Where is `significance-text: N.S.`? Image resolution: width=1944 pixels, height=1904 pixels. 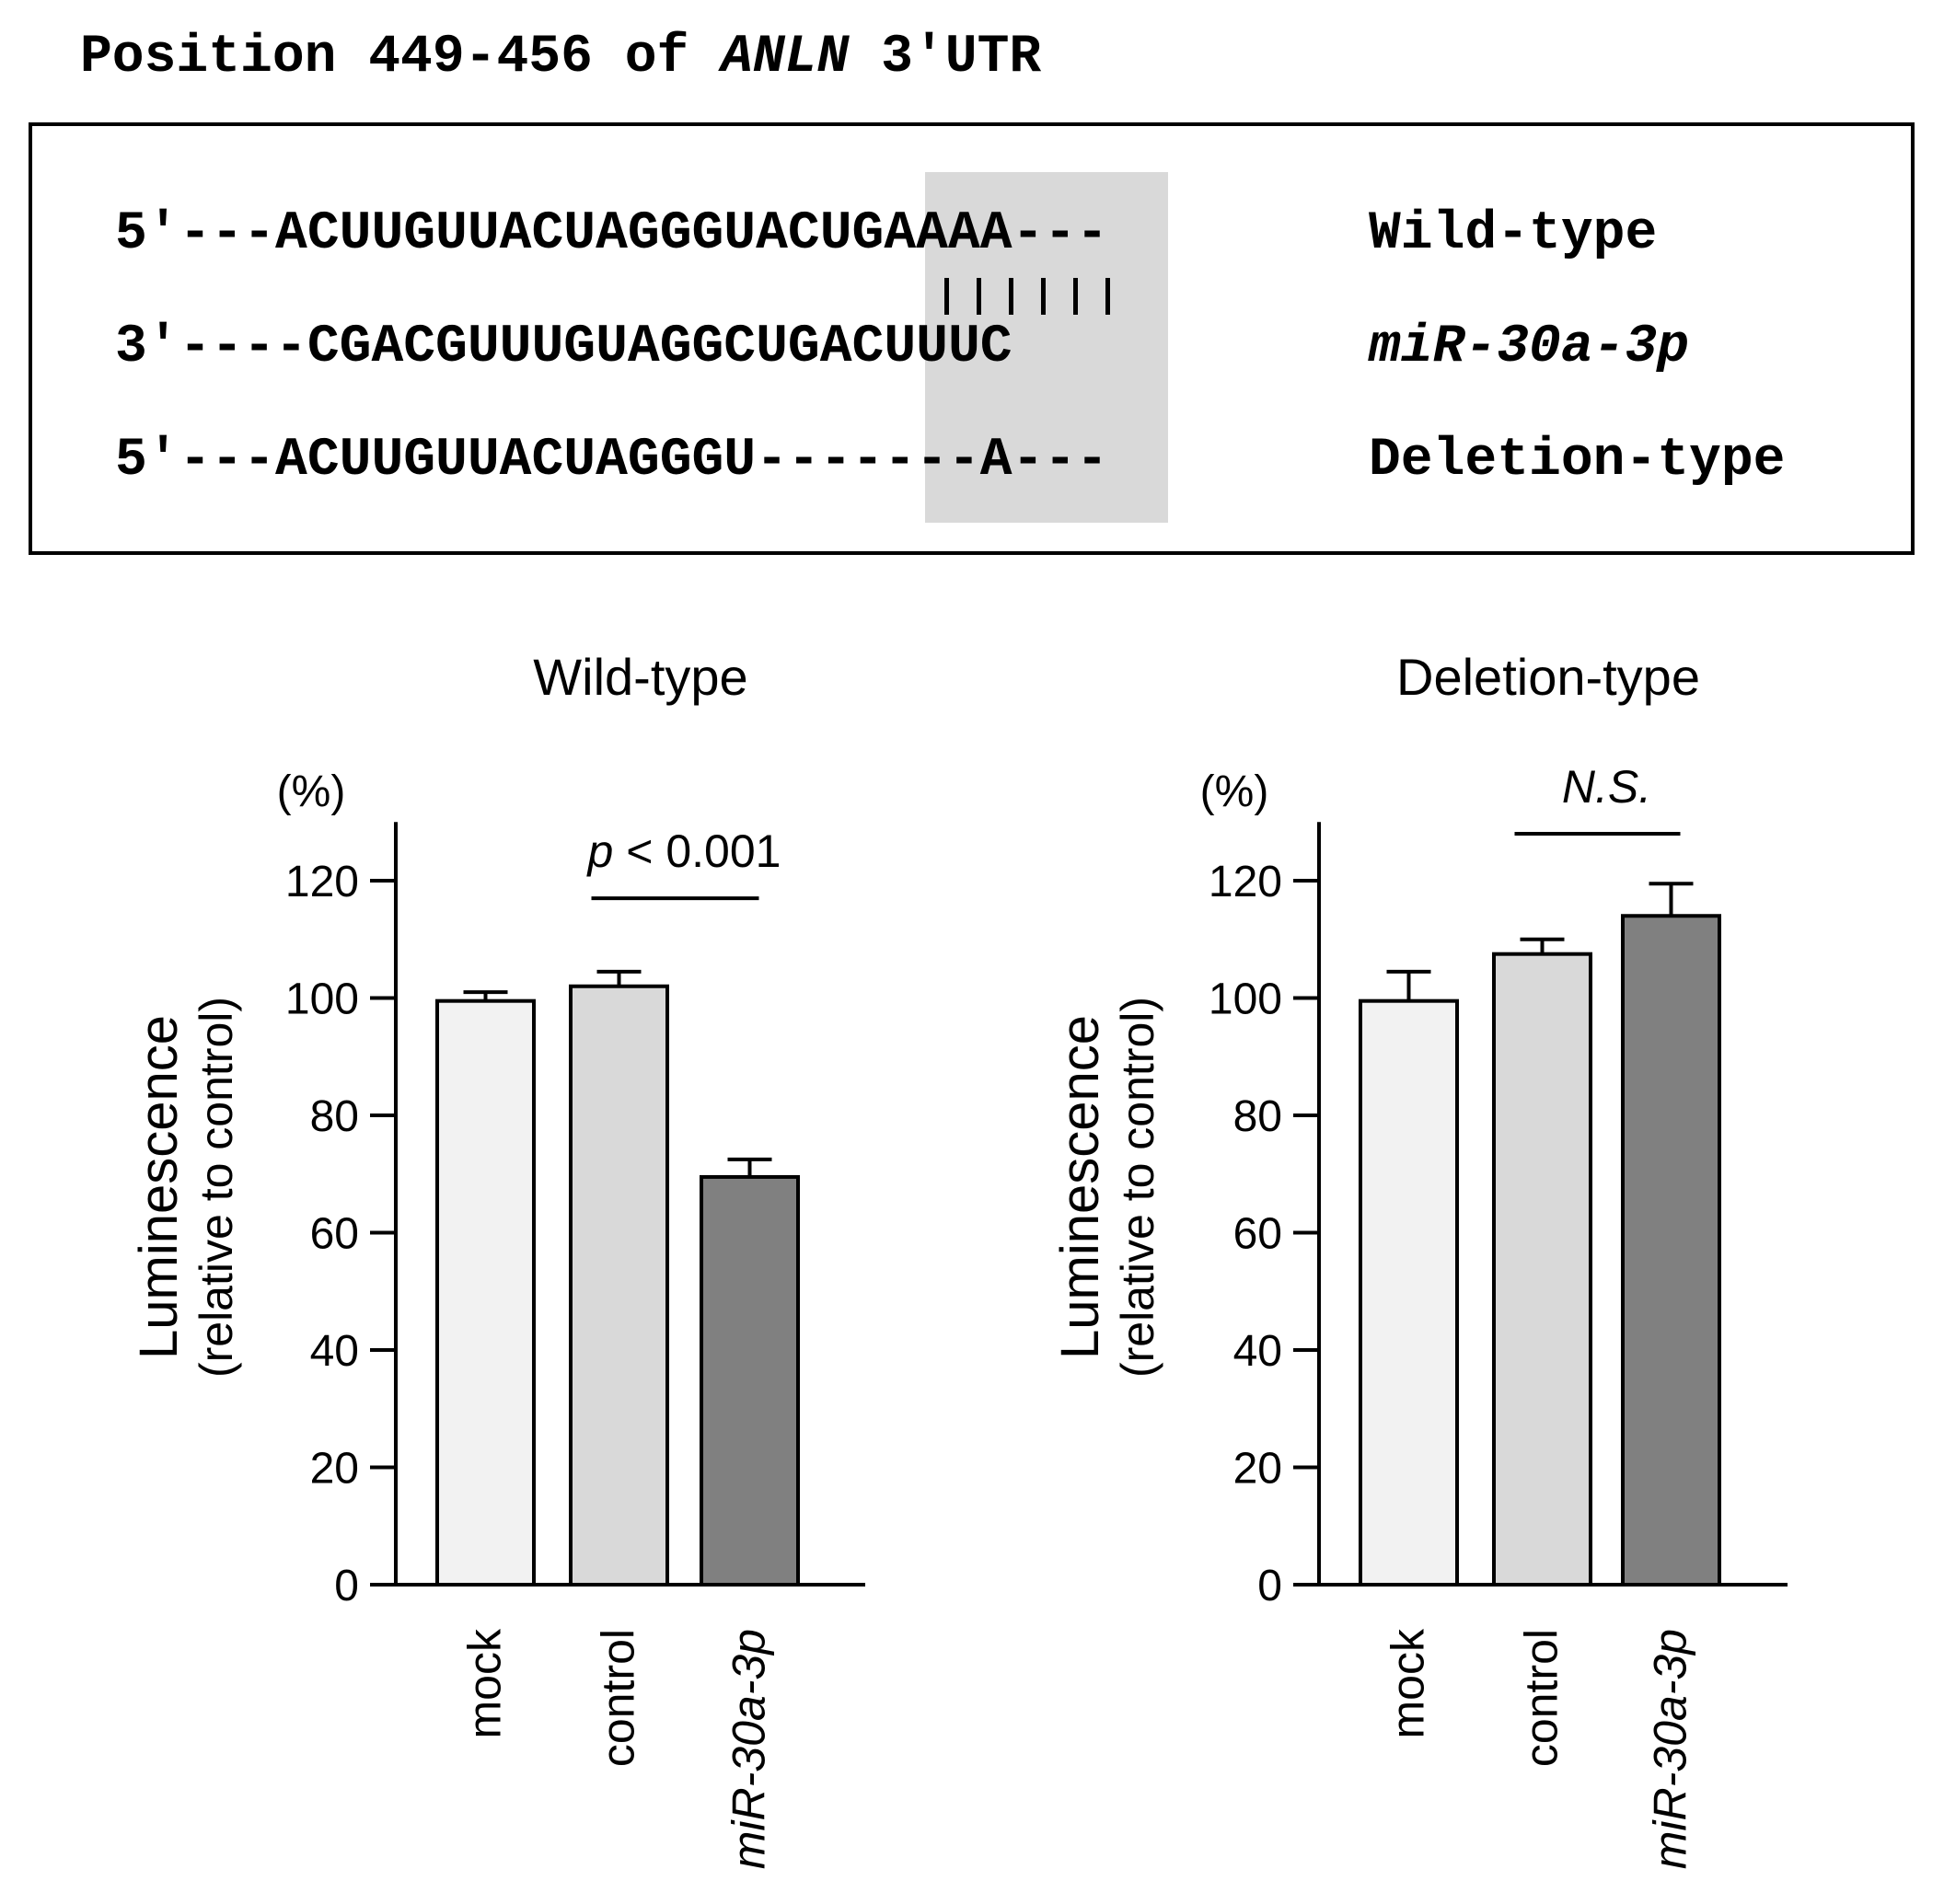
significance-text: N.S. is located at coordinates (1606, 787).